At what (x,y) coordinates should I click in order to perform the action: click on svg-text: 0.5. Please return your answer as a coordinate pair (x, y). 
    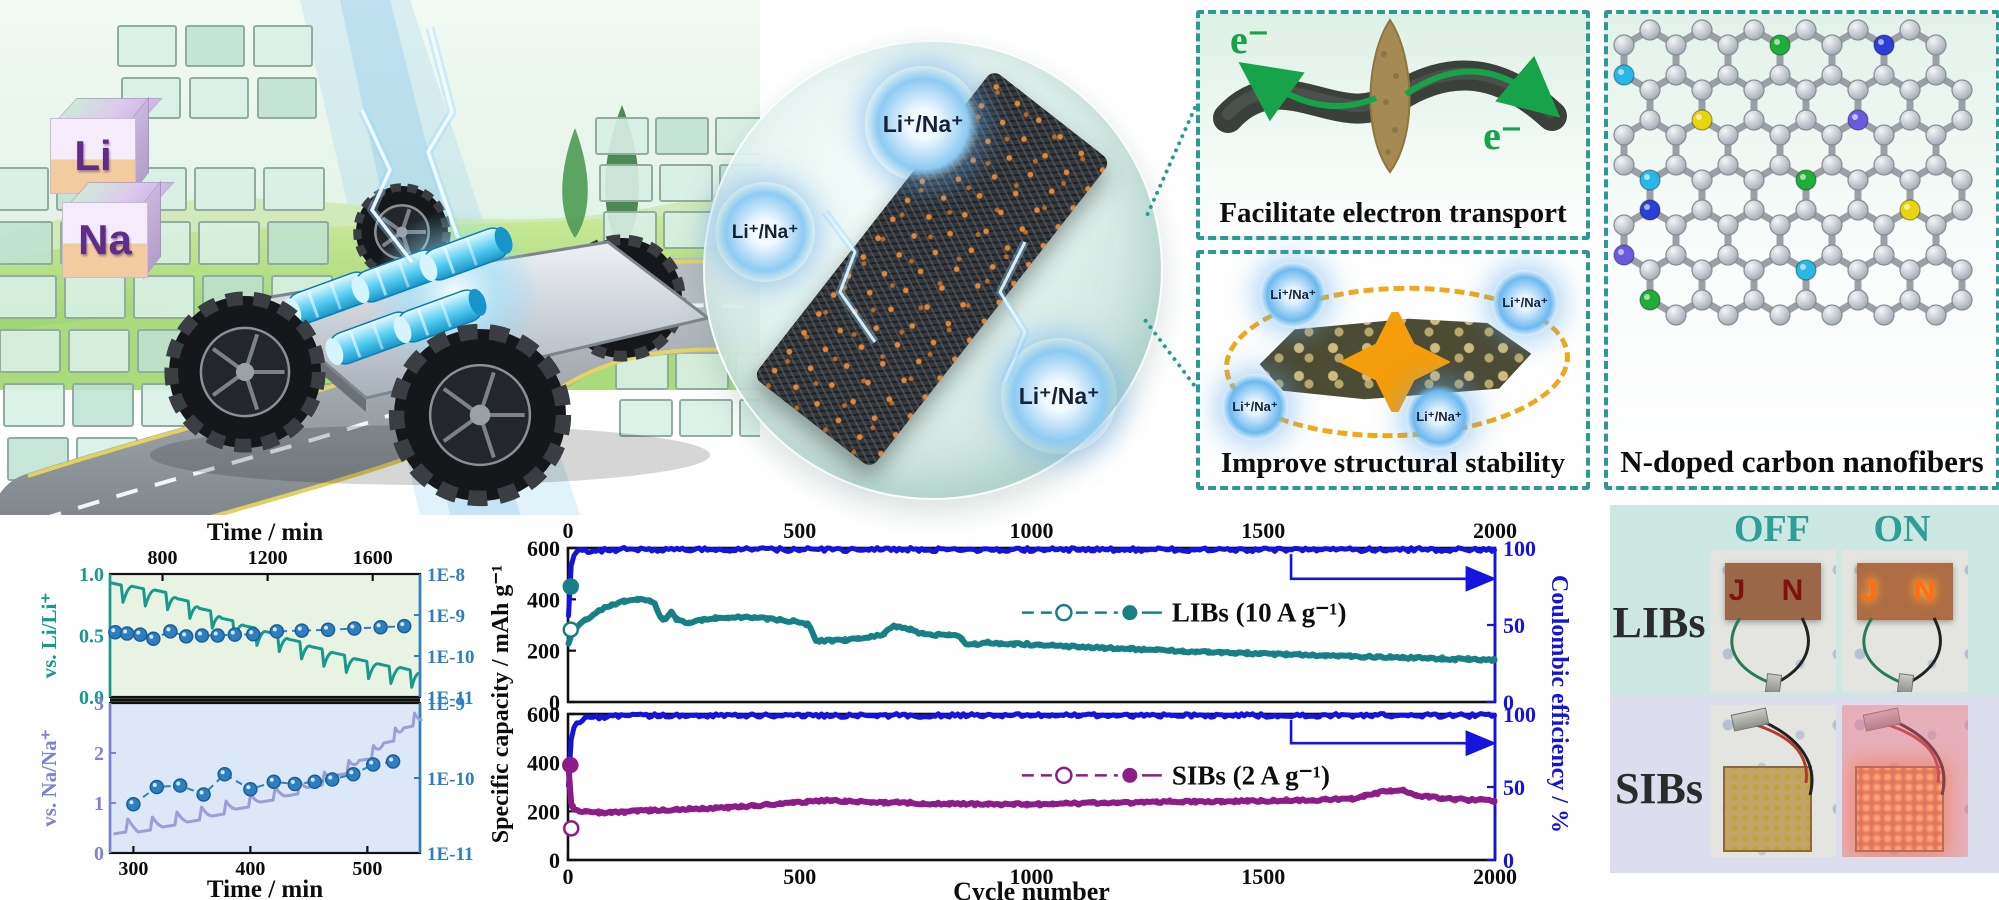
    Looking at the image, I should click on (91, 637).